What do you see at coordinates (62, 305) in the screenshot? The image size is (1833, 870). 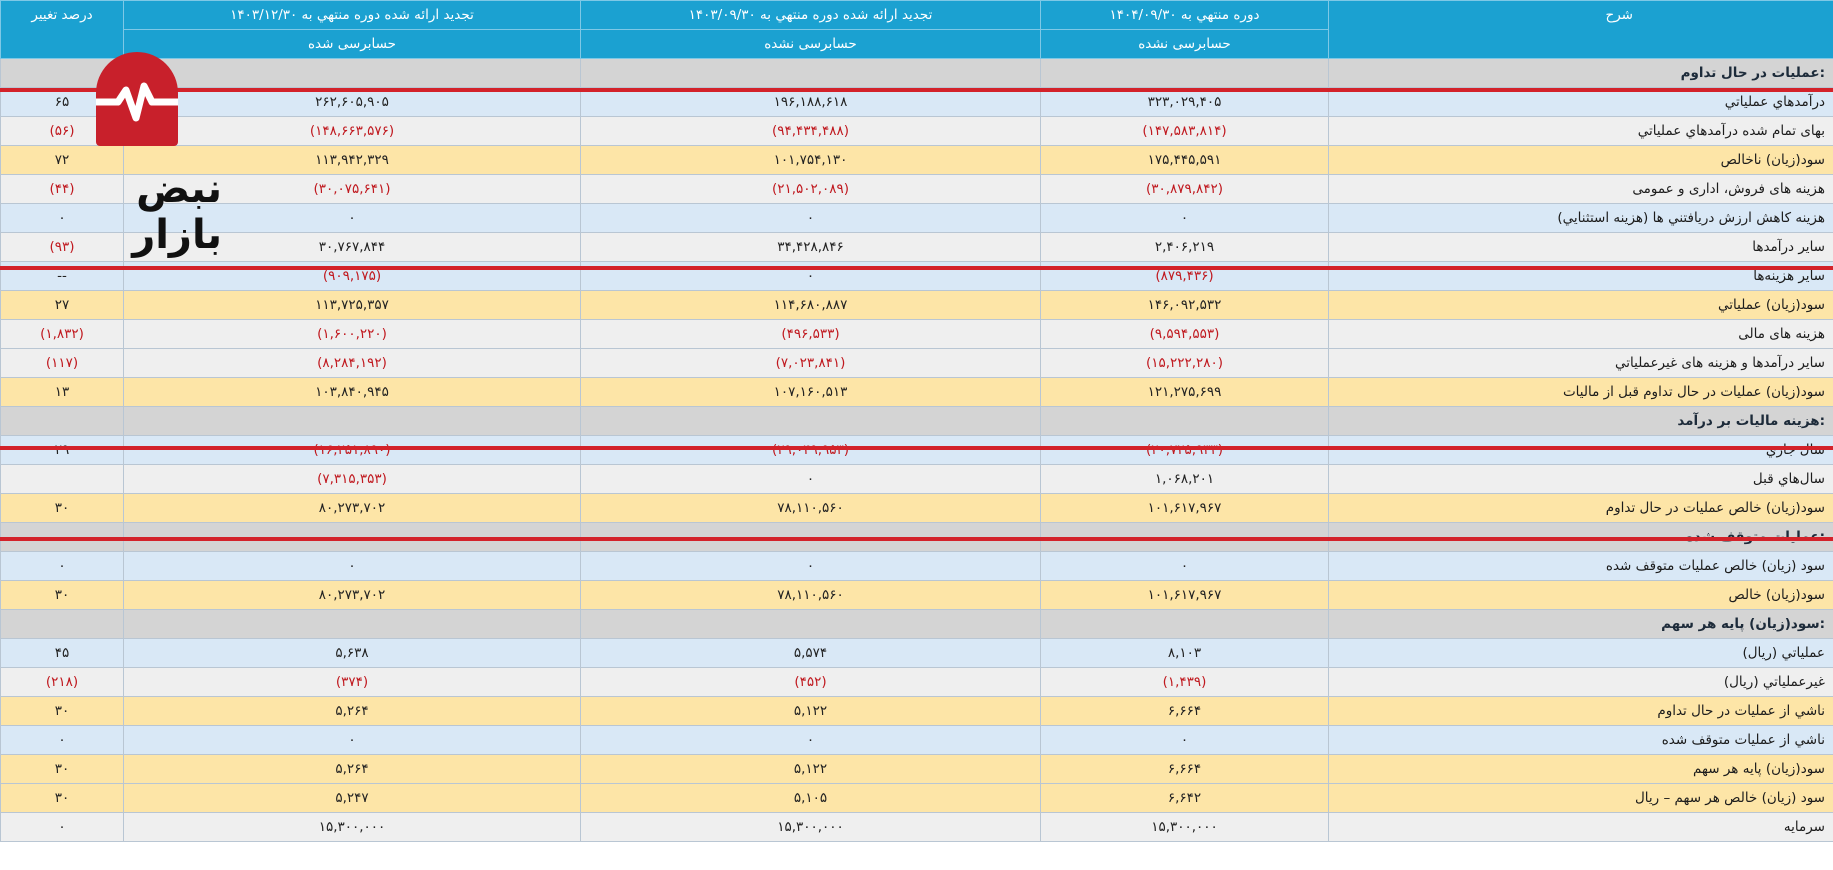 I see `pct-change-cell: ۲۷` at bounding box center [62, 305].